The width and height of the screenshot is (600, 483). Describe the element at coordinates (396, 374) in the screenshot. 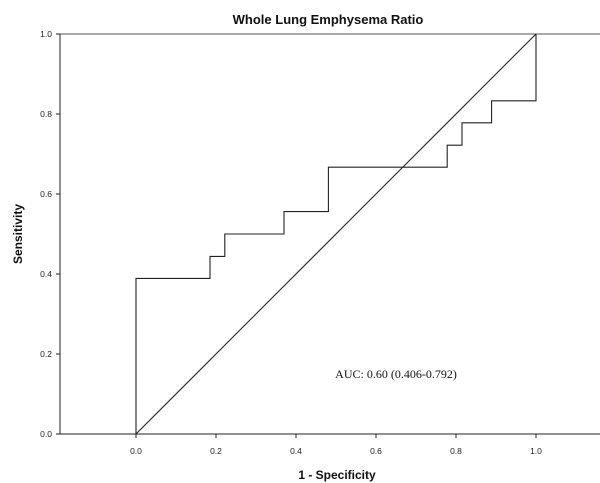

I see `auc-annotation: AUC: 0.60 (0.406-0.792)` at that location.